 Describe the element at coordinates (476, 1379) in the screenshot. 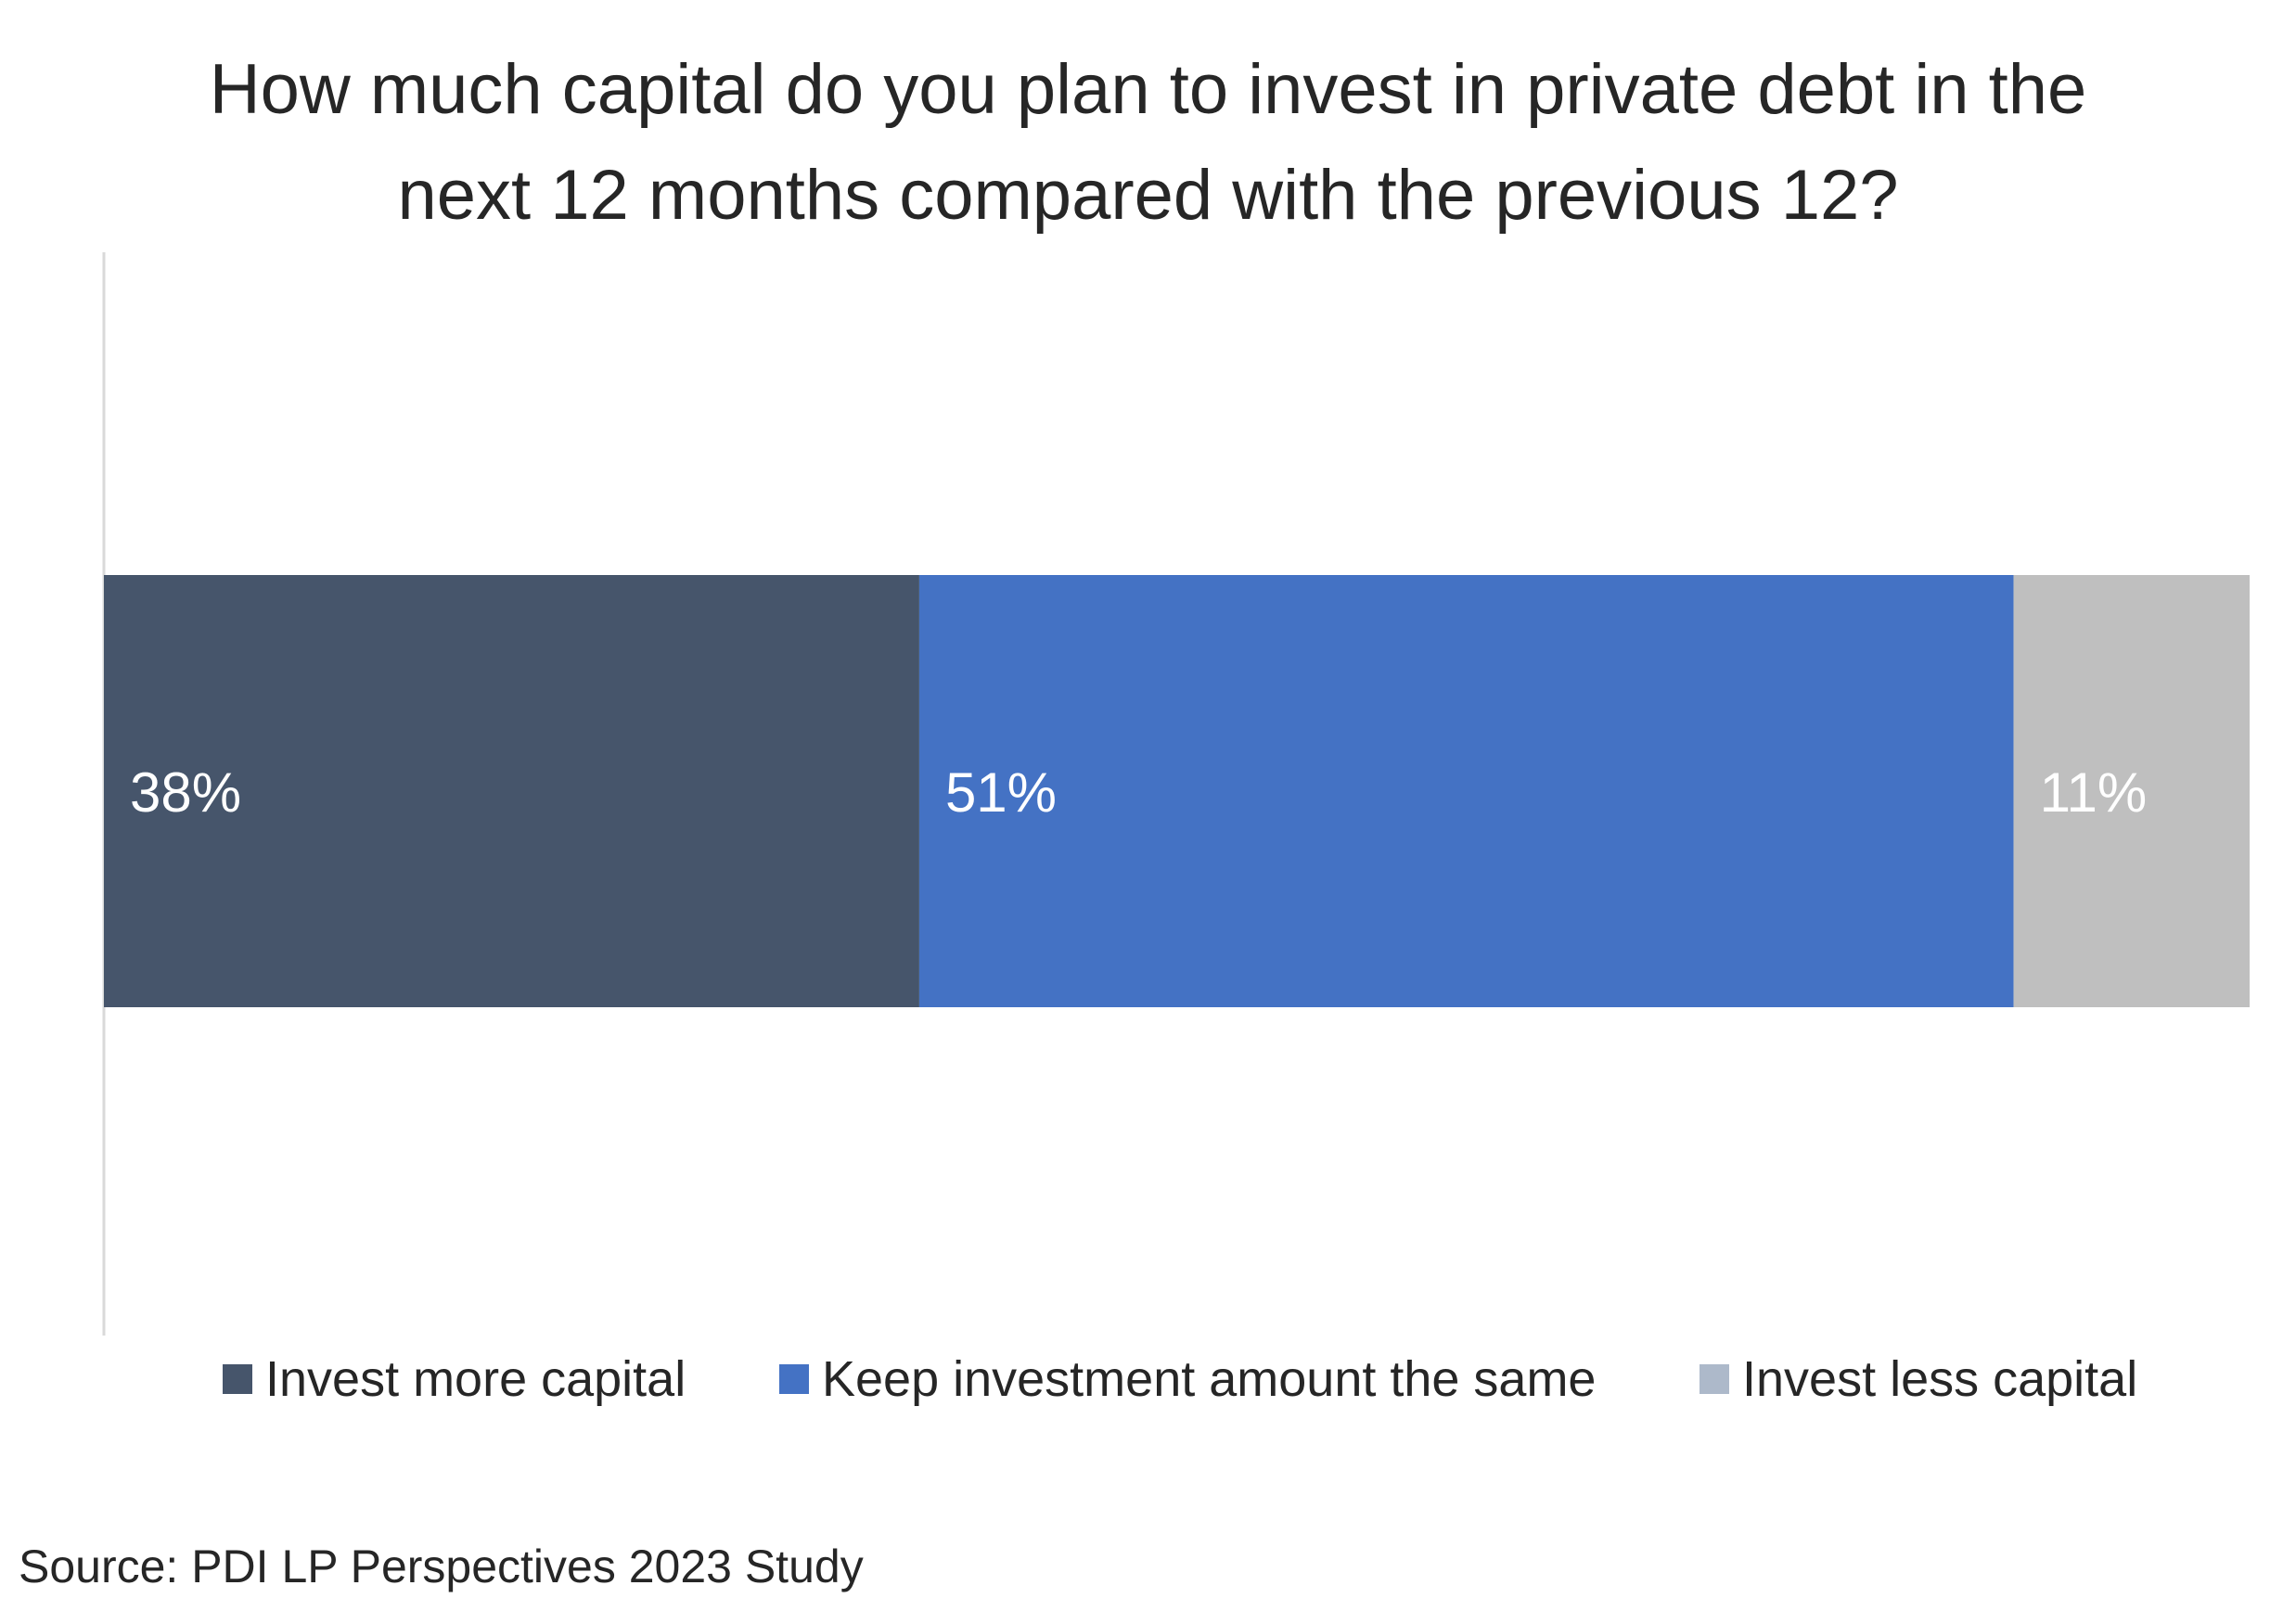

I see `legend-label-invest-more: Invest more capital` at that location.